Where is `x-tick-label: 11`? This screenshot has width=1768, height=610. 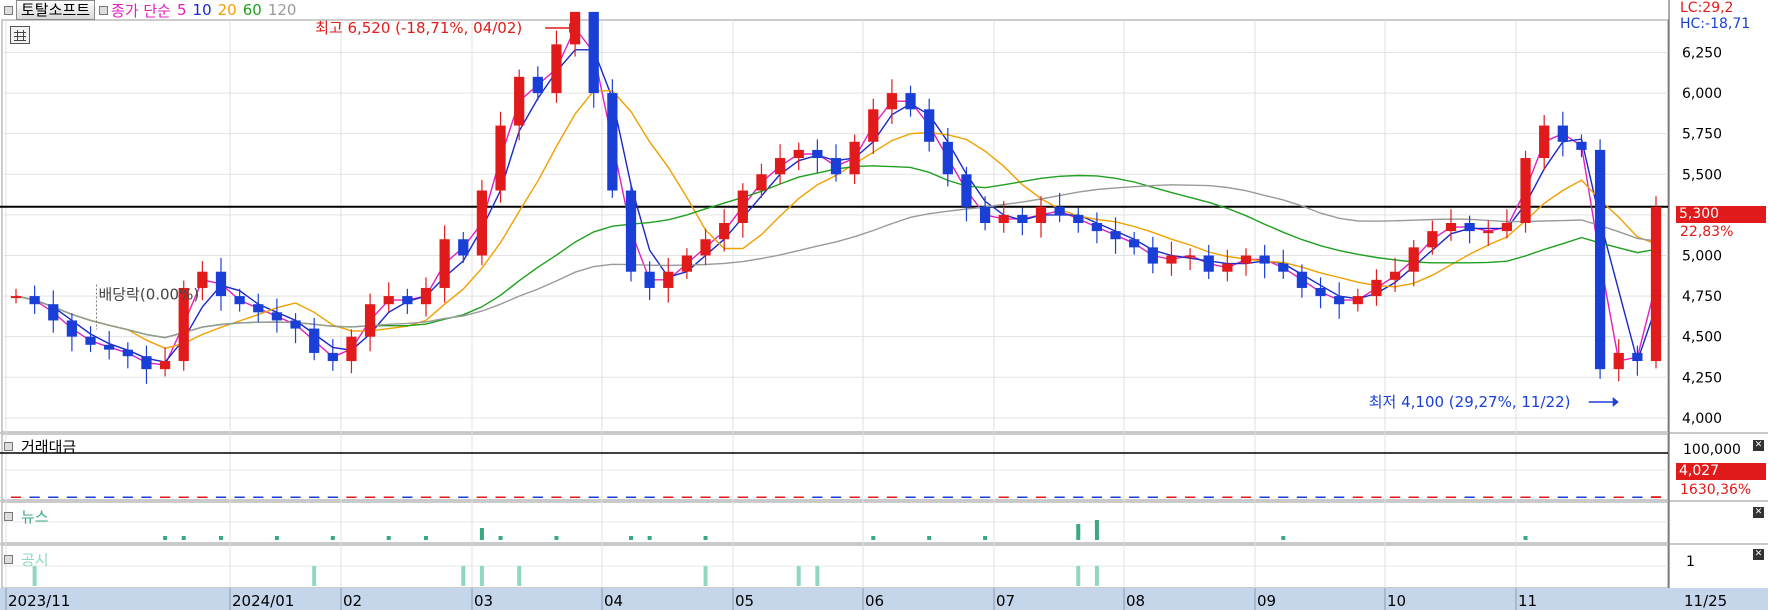
x-tick-label: 11 is located at coordinates (1527, 601).